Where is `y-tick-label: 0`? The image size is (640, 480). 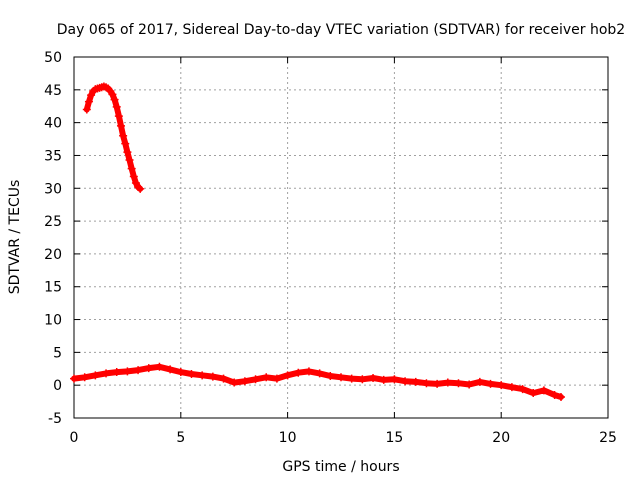 y-tick-label: 0 is located at coordinates (57, 386).